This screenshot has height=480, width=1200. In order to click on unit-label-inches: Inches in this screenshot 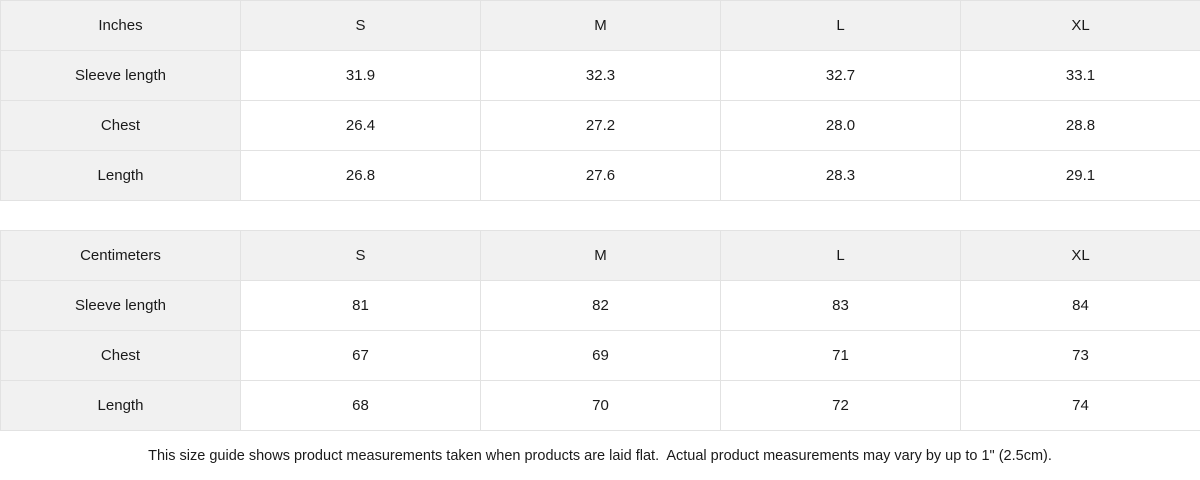, I will do `click(120, 25)`.